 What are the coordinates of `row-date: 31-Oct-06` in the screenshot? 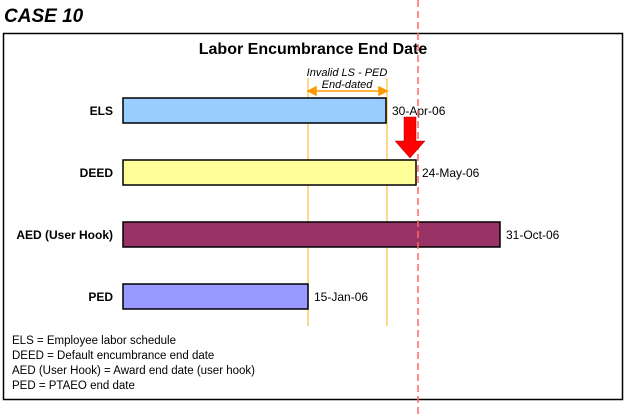 It's located at (533, 235).